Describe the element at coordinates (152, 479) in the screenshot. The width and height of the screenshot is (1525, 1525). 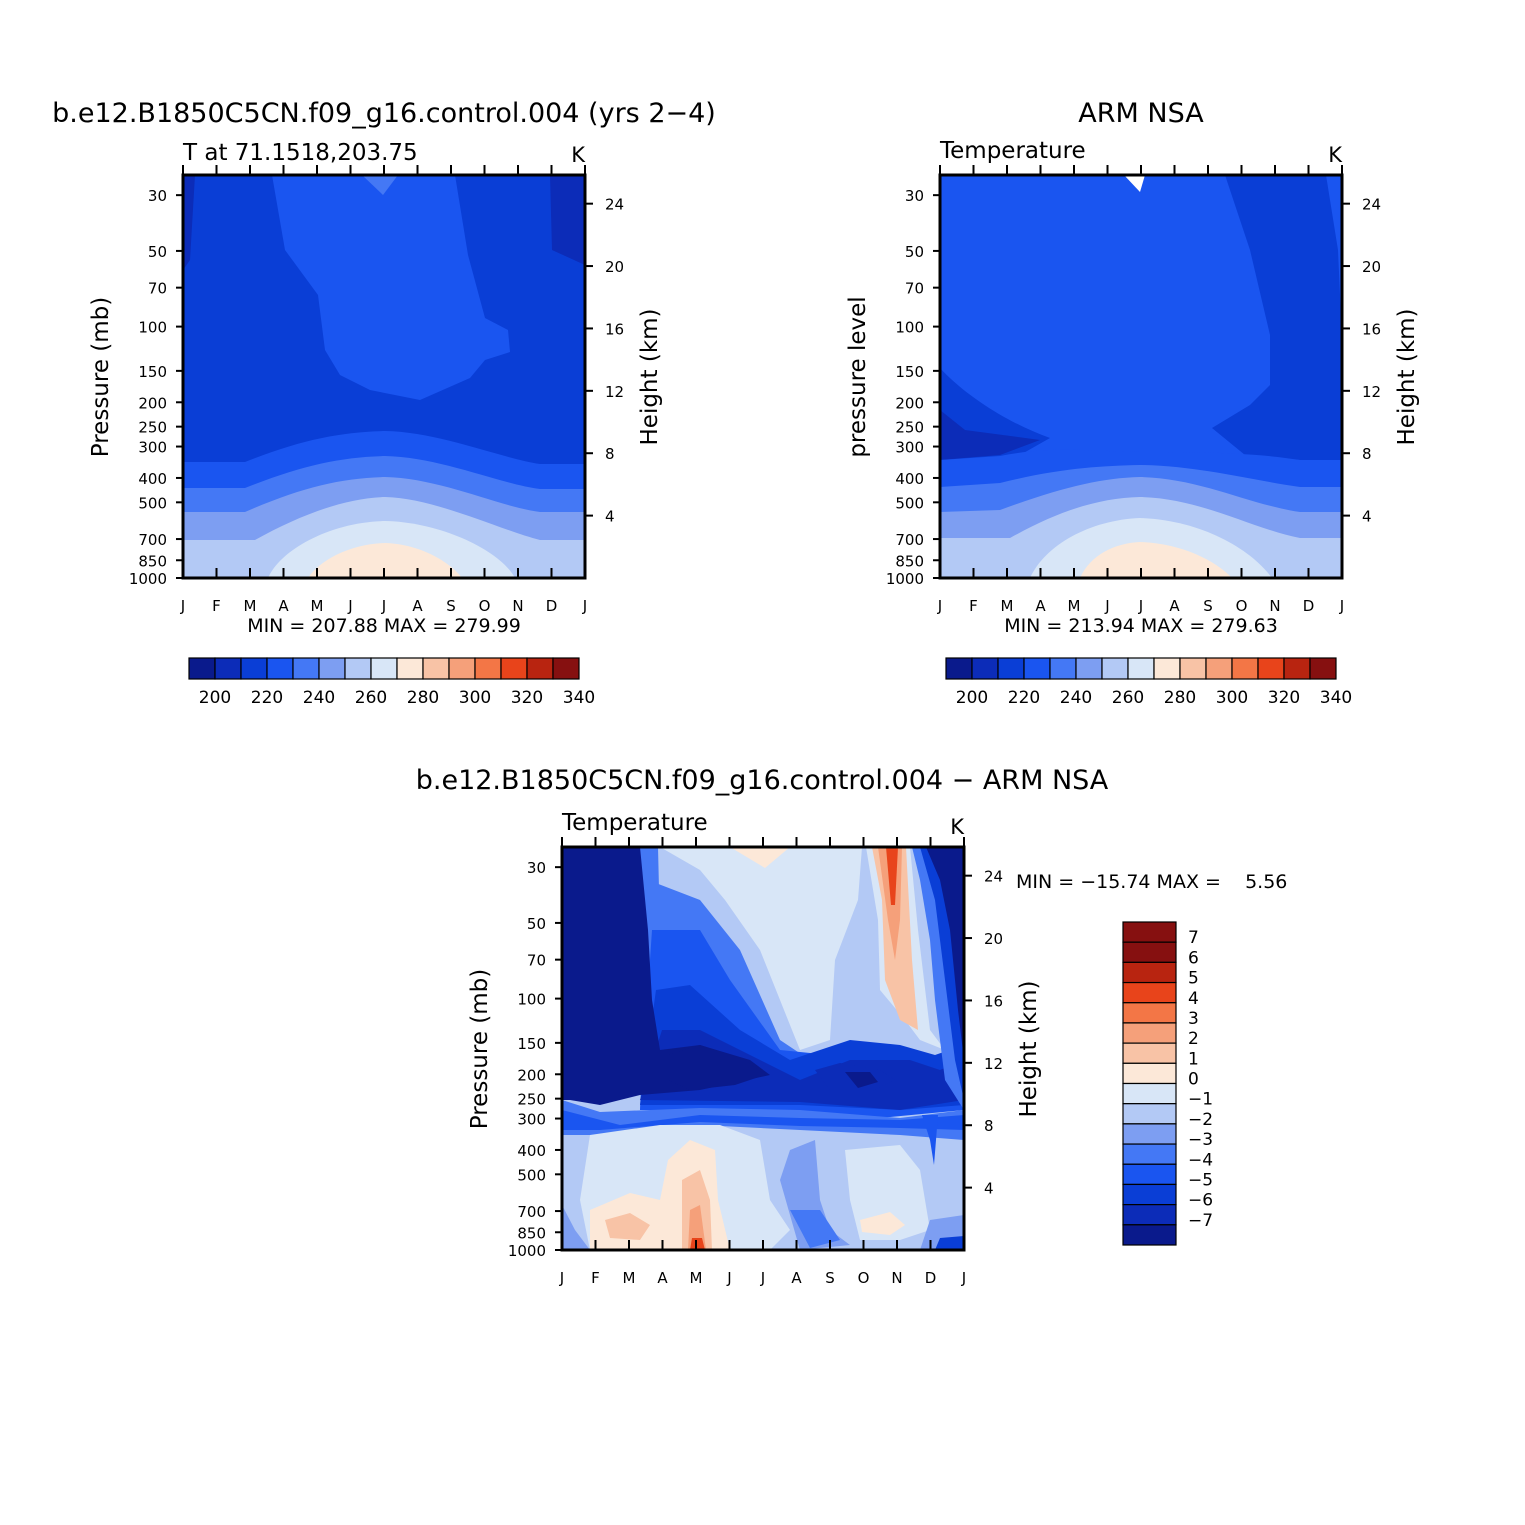
I see `y-tick-label: 400` at that location.